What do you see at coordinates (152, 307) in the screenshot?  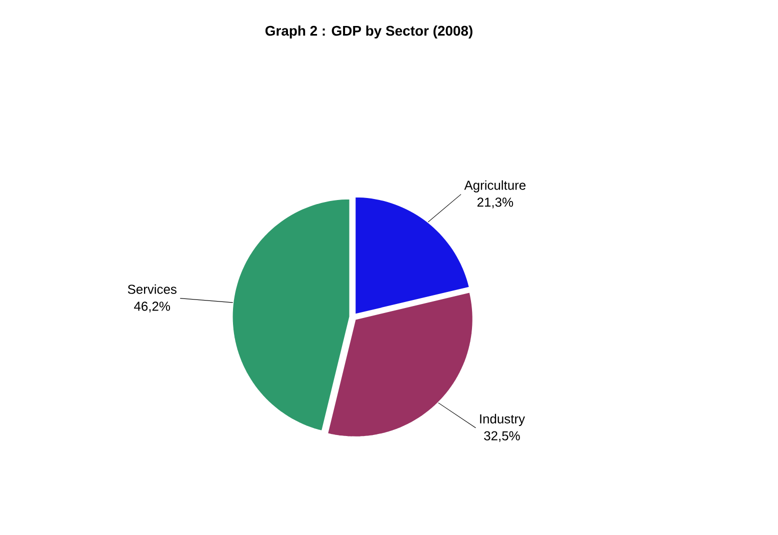 I see `data-label: 46,2%` at bounding box center [152, 307].